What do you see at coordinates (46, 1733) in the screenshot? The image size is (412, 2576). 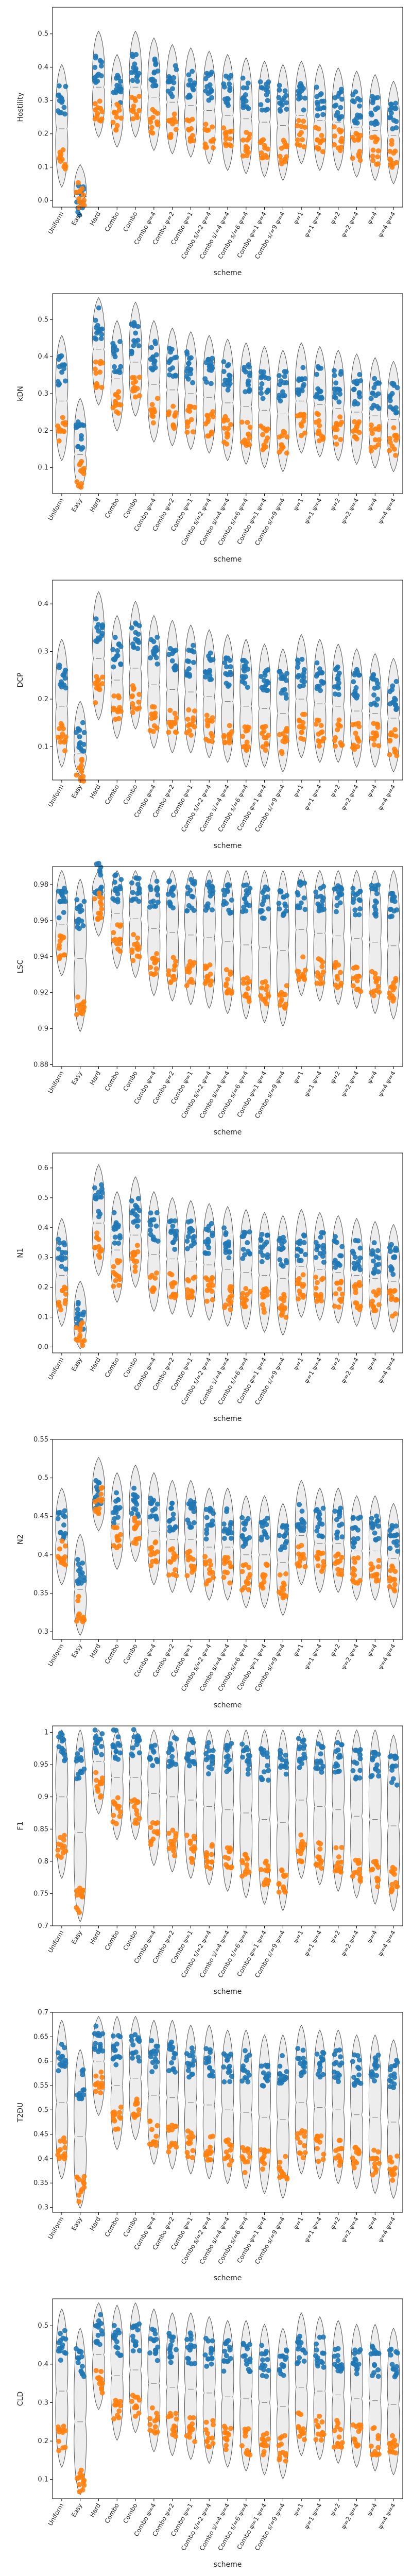 I see `y-tick-label: 1` at bounding box center [46, 1733].